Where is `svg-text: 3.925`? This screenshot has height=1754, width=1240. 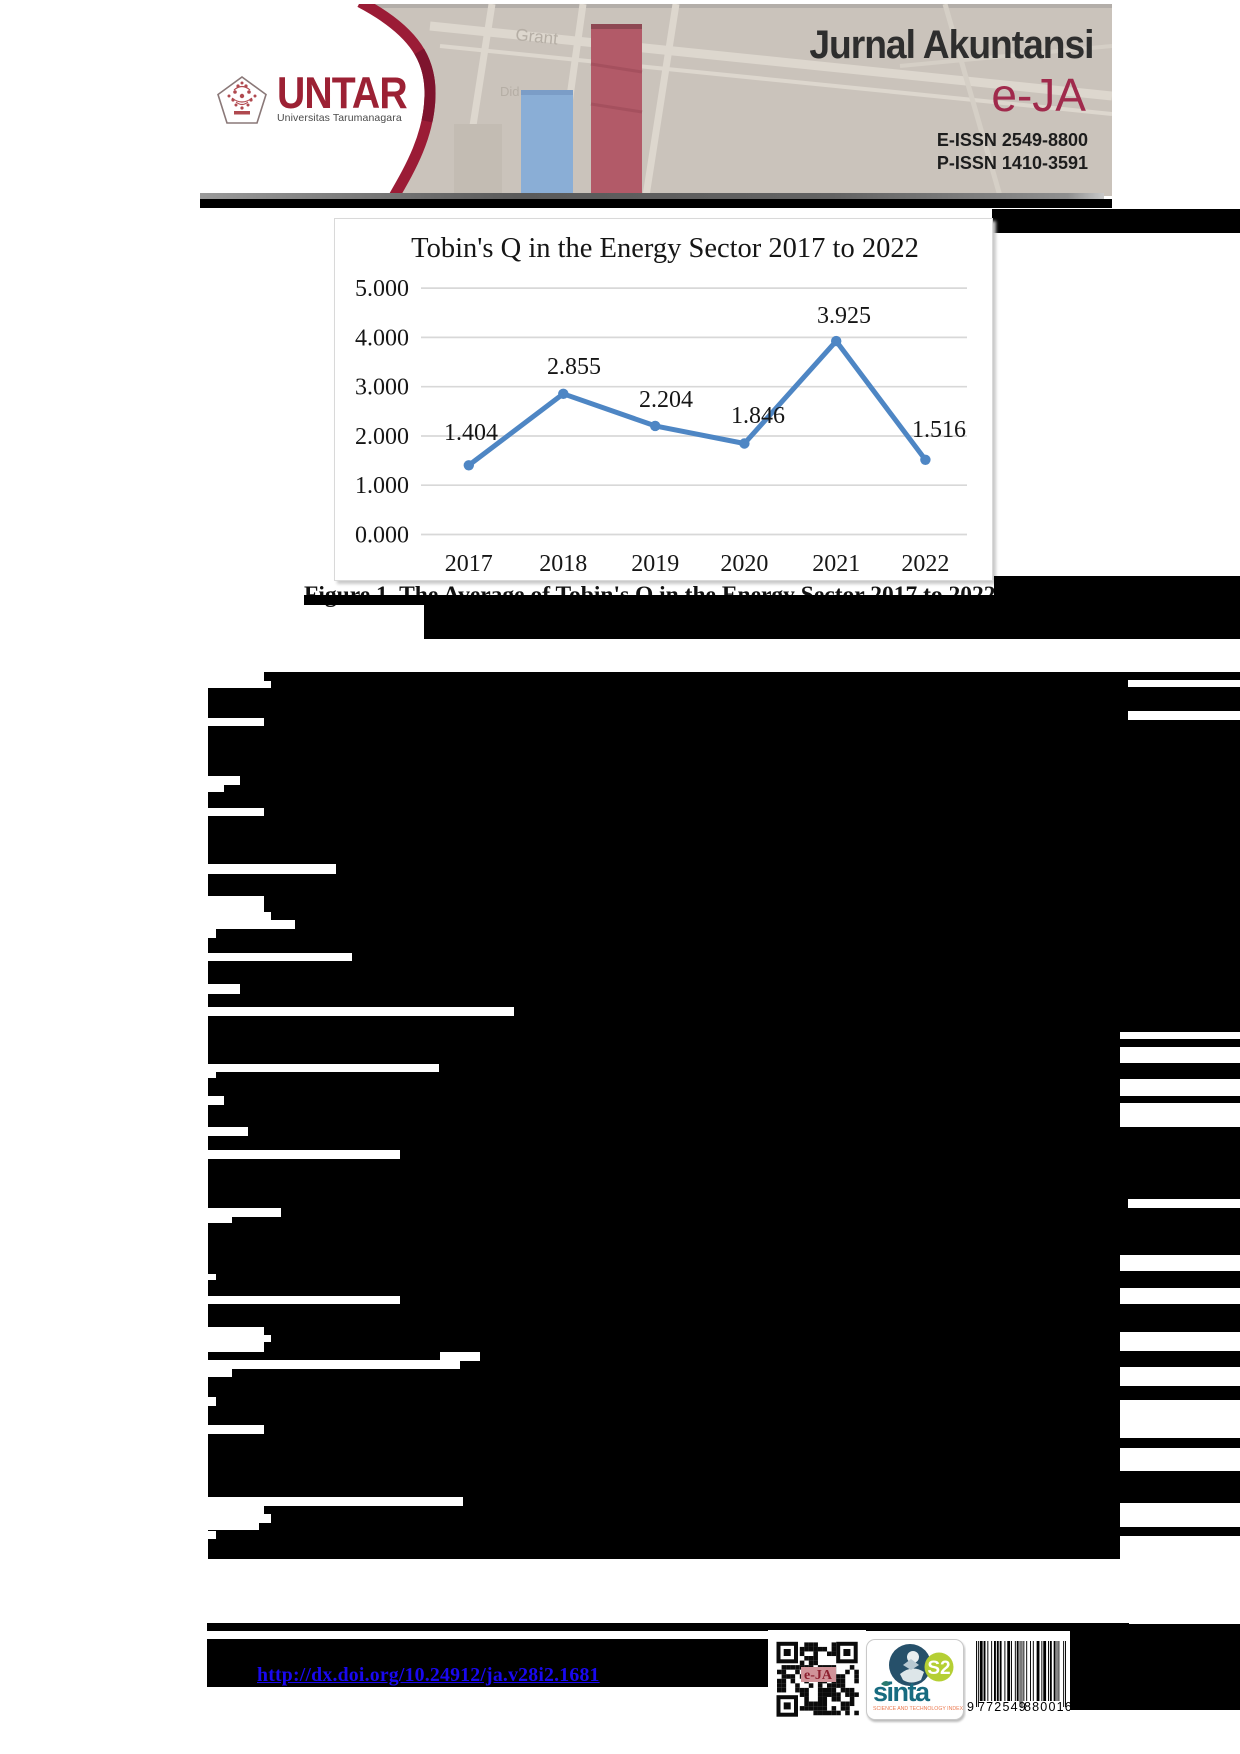
svg-text: 3.925 is located at coordinates (844, 316).